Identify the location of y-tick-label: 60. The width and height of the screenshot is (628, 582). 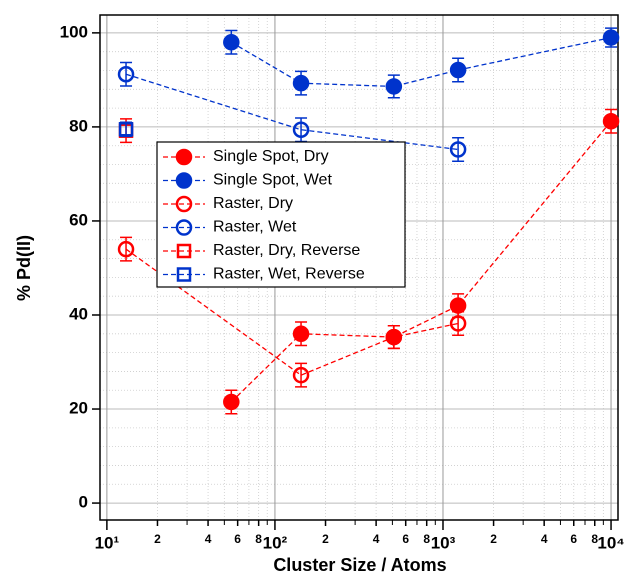
(78, 219).